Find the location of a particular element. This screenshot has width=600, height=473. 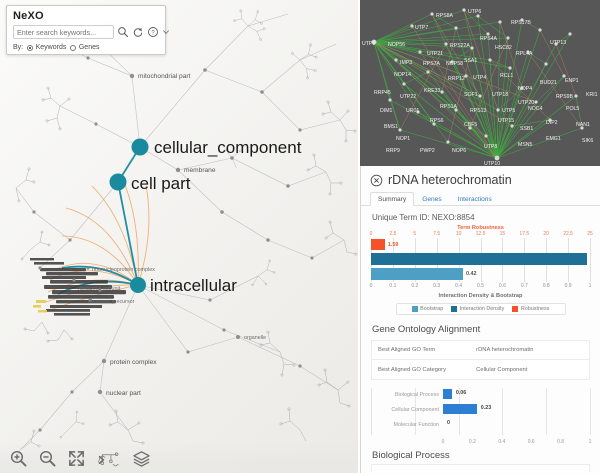

go-bar-value: 0.06 is located at coordinates (461, 393).